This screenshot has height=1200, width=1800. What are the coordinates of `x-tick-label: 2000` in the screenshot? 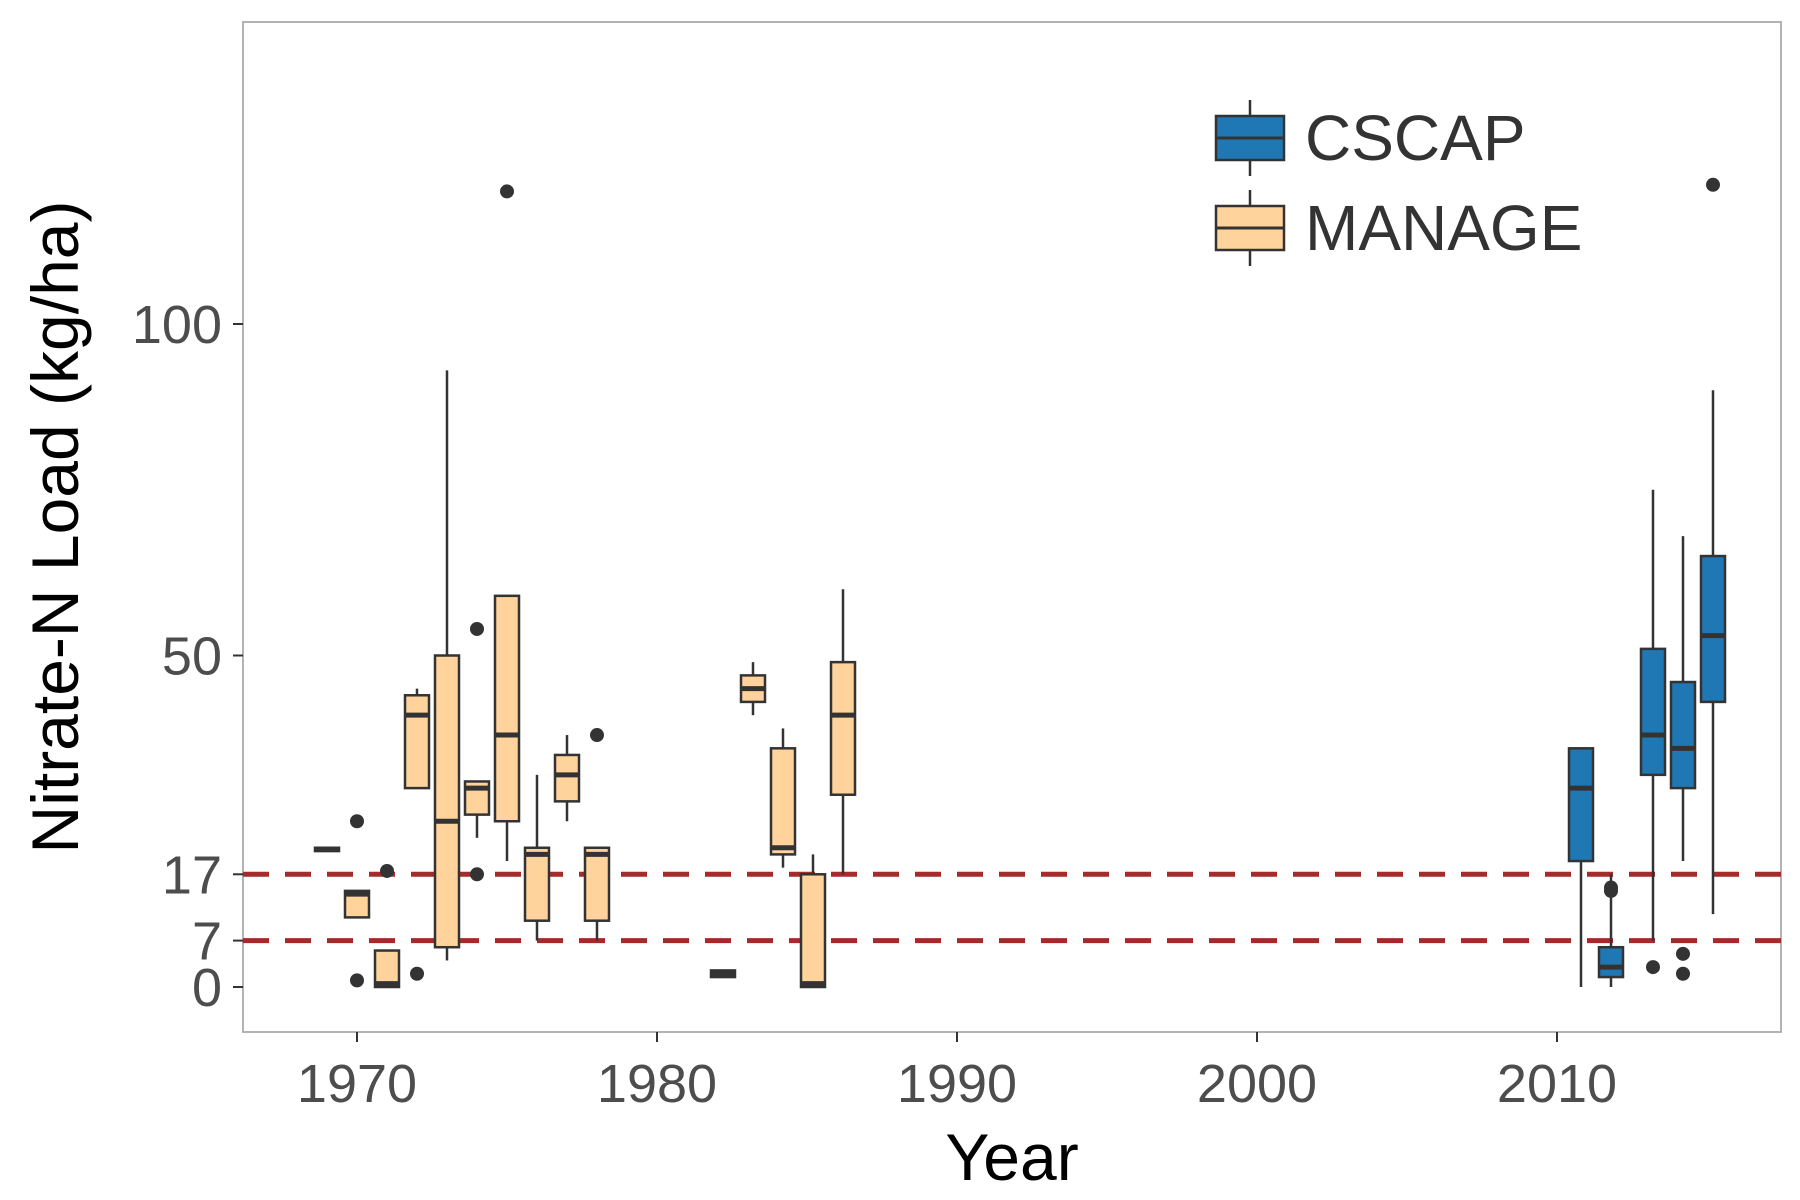 It's located at (1257, 1084).